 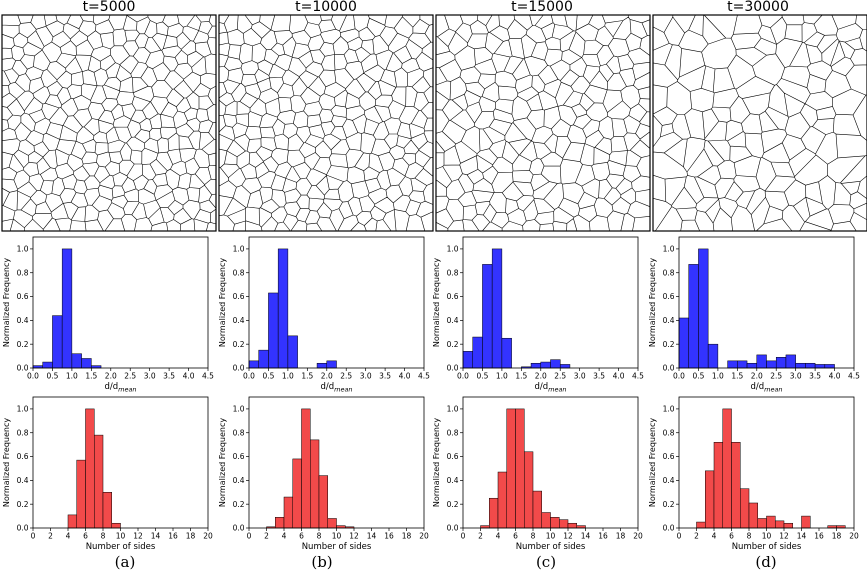 I want to click on plot-area, so click(x=120, y=462).